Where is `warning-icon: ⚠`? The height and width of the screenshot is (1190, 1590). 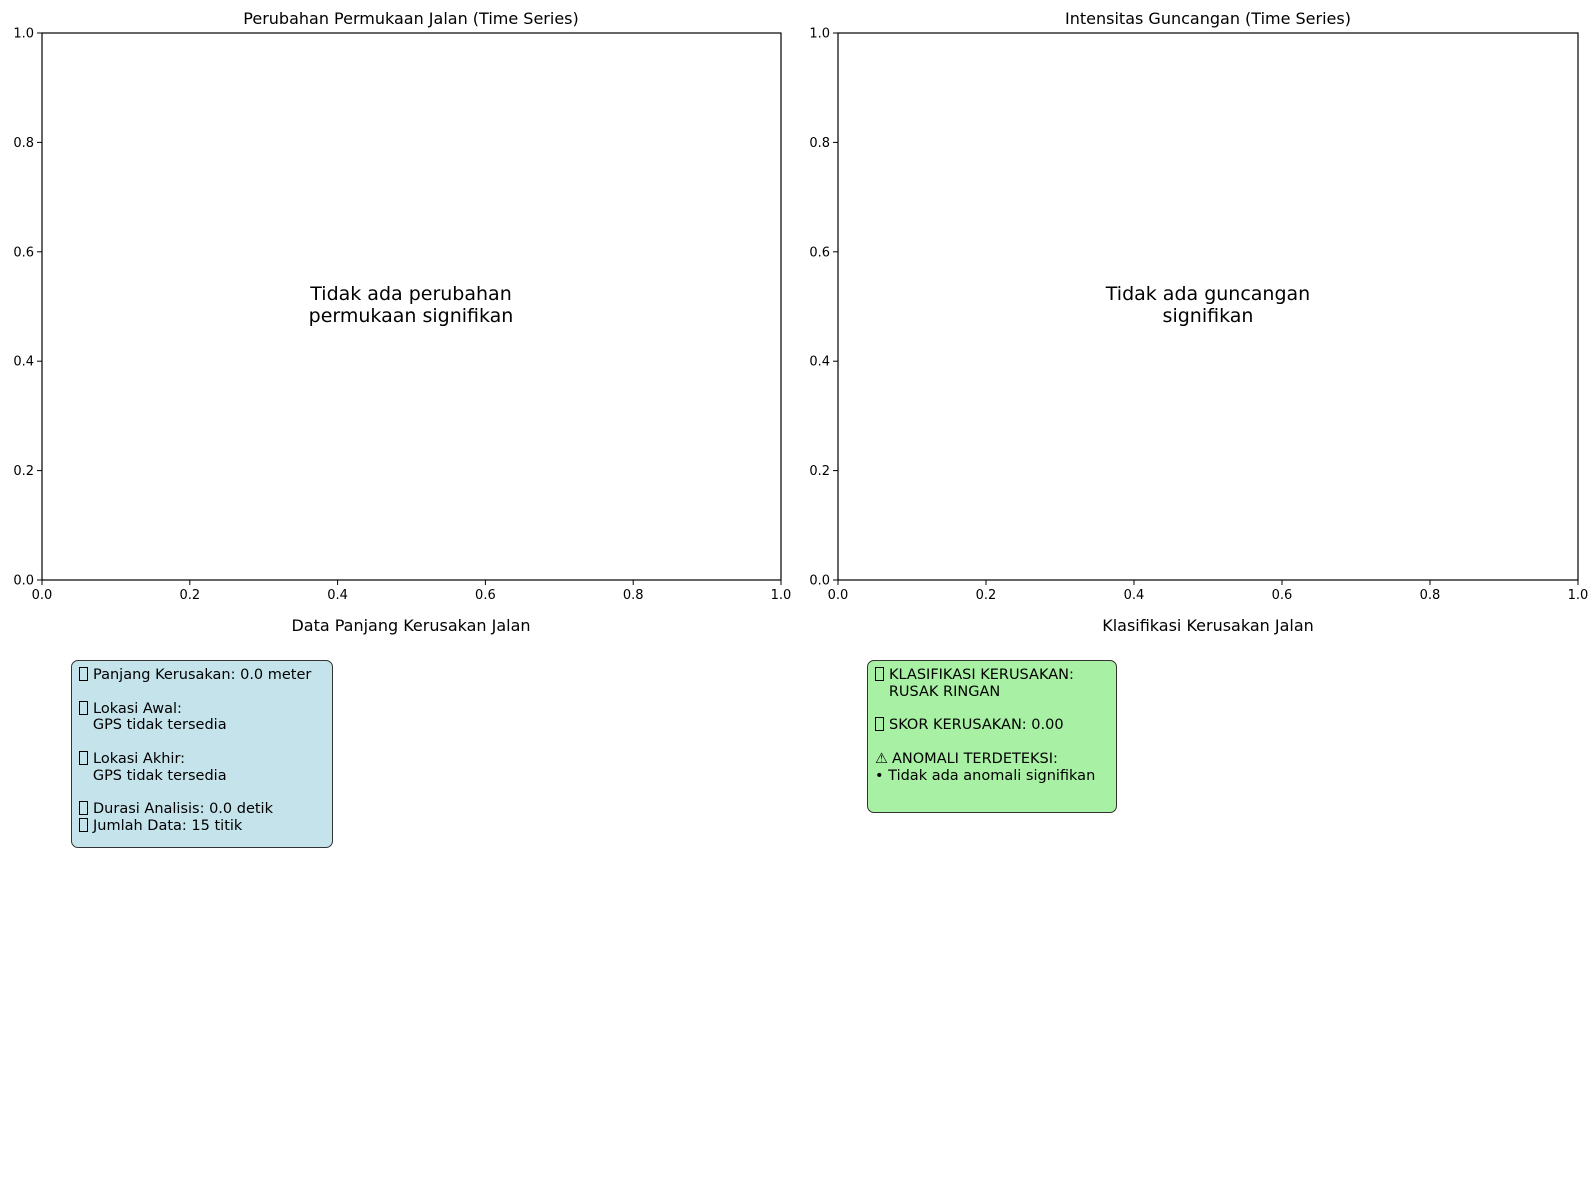
warning-icon: ⚠ is located at coordinates (881, 758).